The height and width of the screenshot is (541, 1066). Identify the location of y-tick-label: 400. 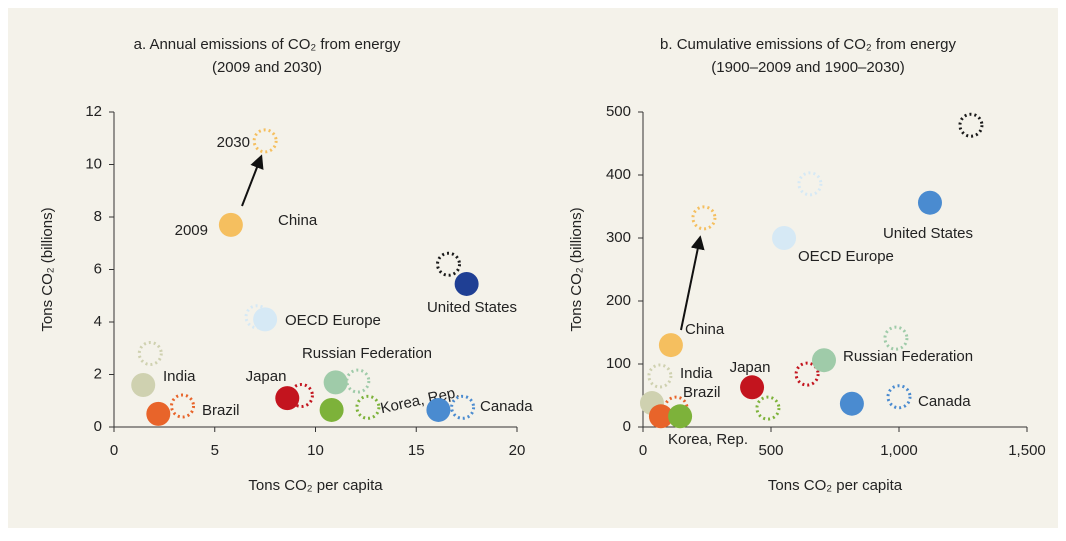
(618, 174).